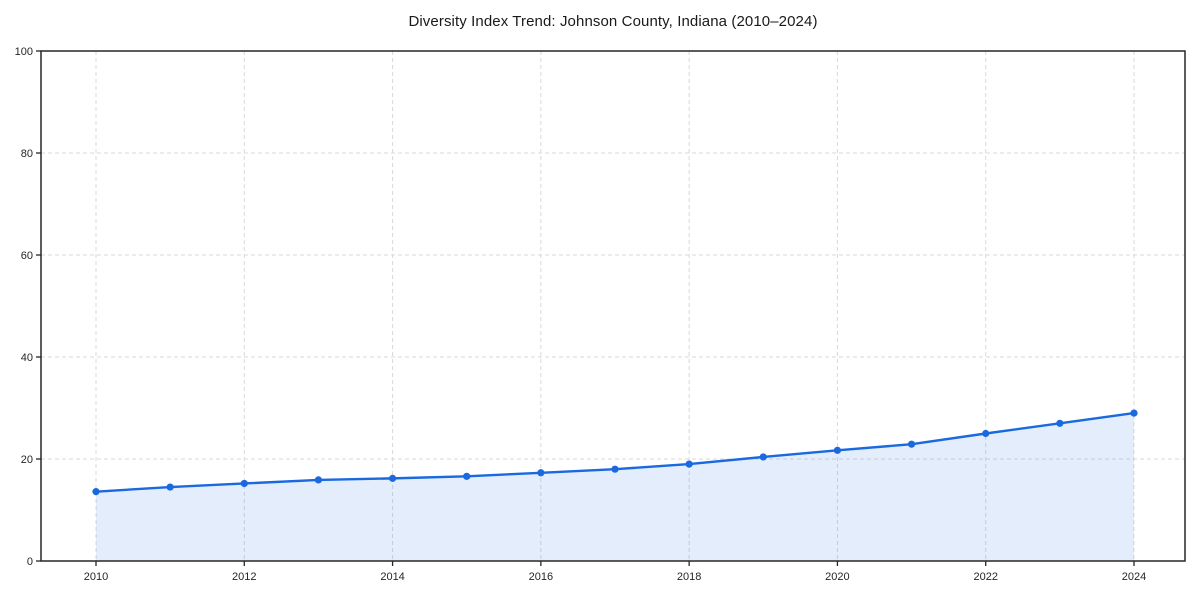 This screenshot has height=600, width=1200. Describe the element at coordinates (689, 577) in the screenshot. I see `x-tick-label: 2018` at that location.